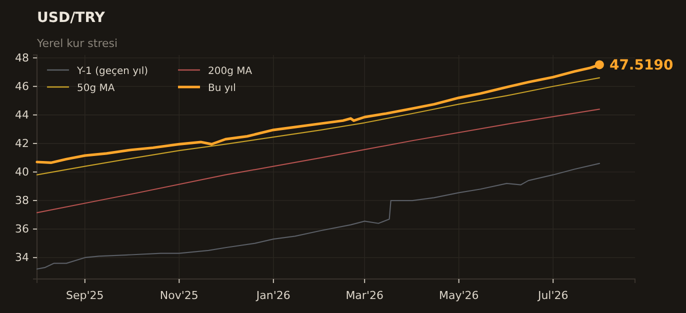 The height and width of the screenshot is (313, 686). What do you see at coordinates (71, 18) in the screenshot?
I see `chart-title: USD/TRY` at bounding box center [71, 18].